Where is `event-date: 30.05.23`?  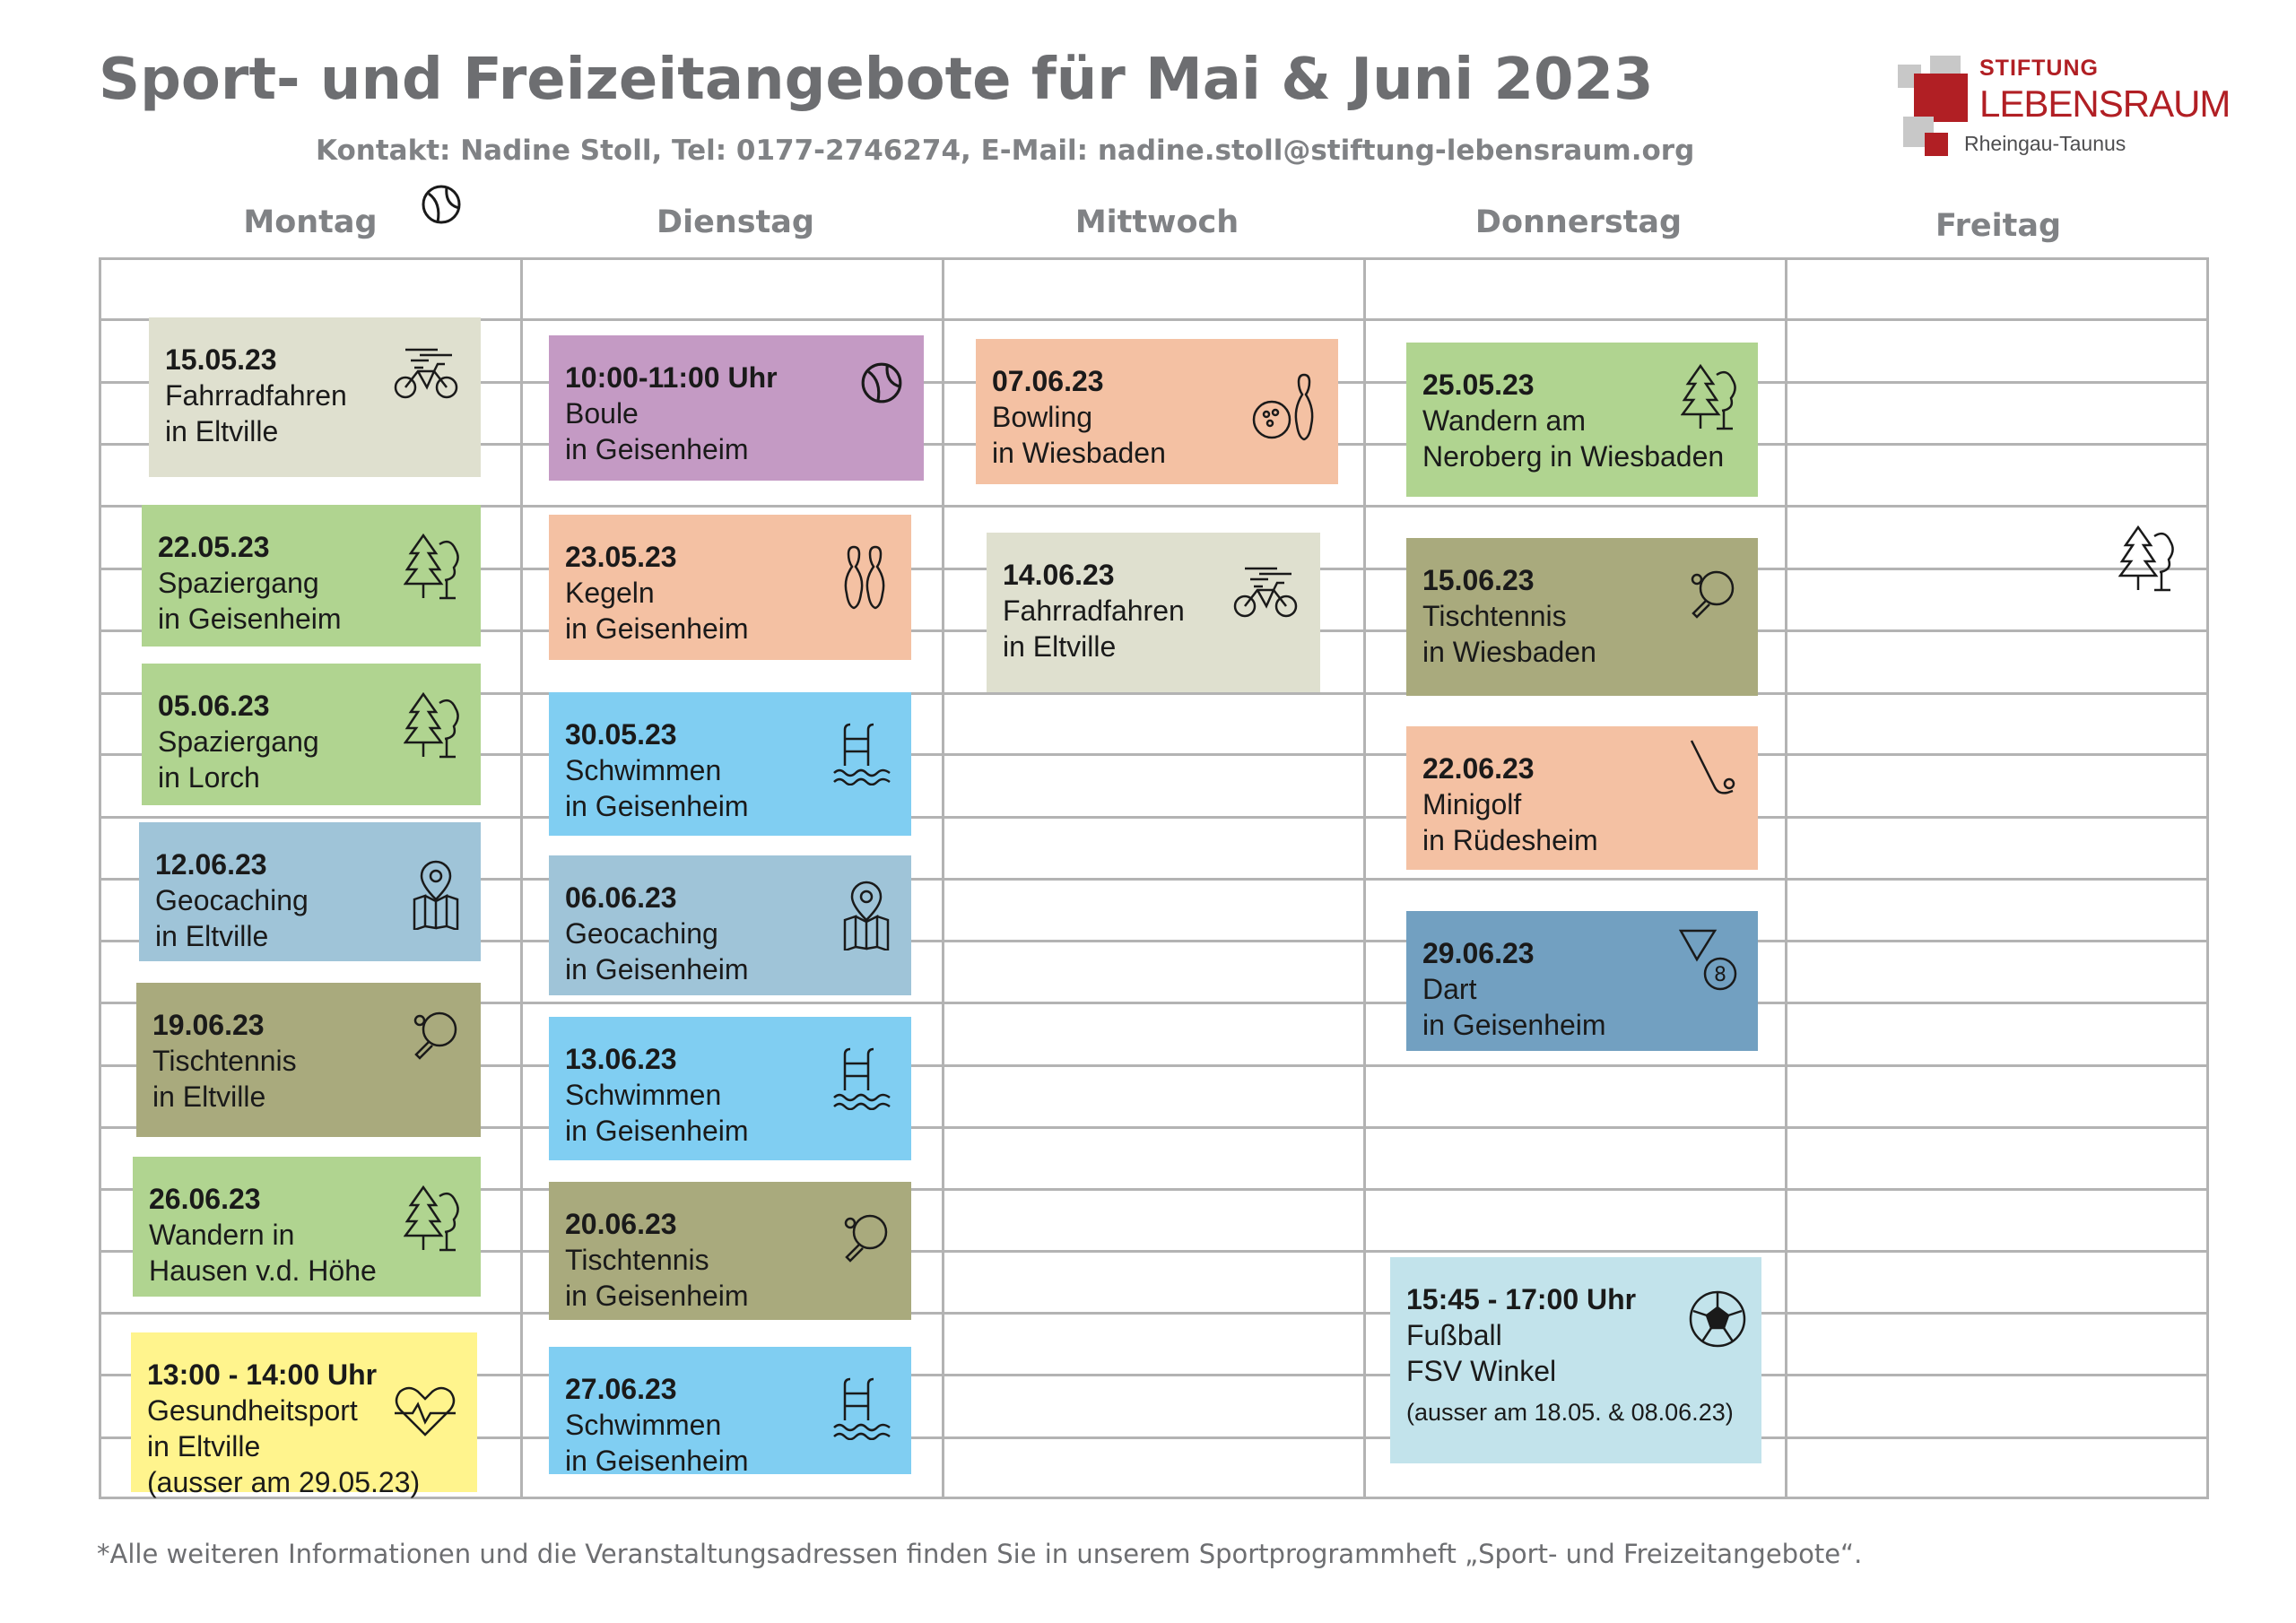 event-date: 30.05.23 is located at coordinates (621, 734).